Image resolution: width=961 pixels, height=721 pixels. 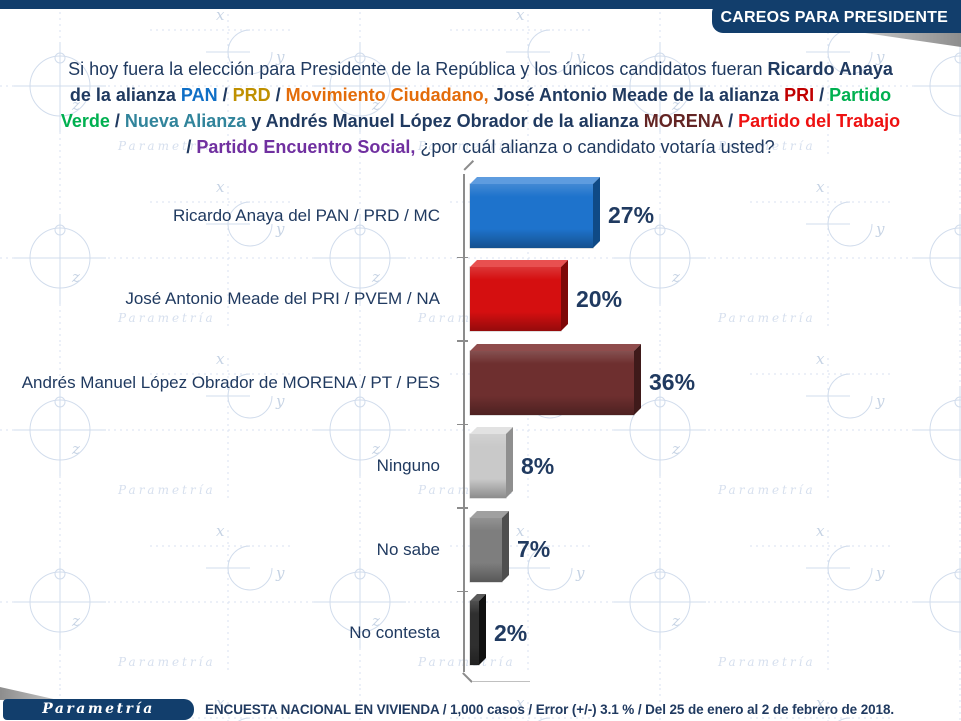 What do you see at coordinates (799, 95) in the screenshot?
I see `question-segment: PRI` at bounding box center [799, 95].